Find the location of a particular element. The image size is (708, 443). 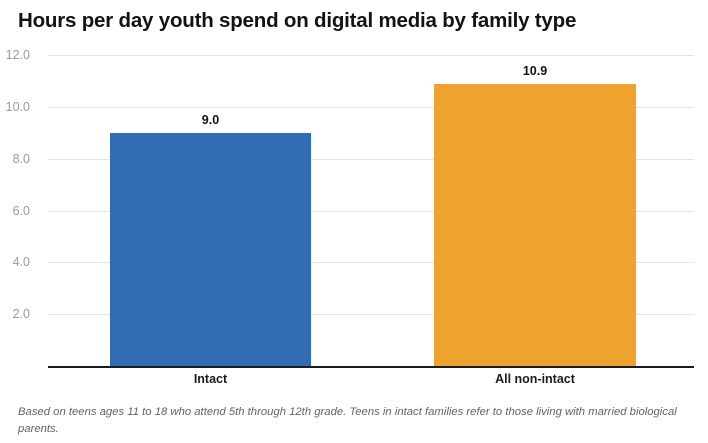

ytick-label-12: 12.0 is located at coordinates (17, 55).